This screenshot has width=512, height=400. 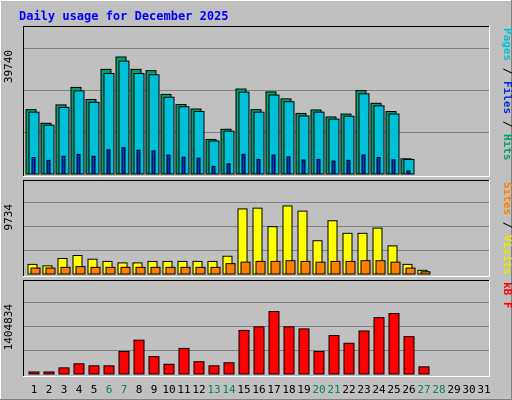 What do you see at coordinates (229, 389) in the screenshot?
I see `day-label: 14` at bounding box center [229, 389].